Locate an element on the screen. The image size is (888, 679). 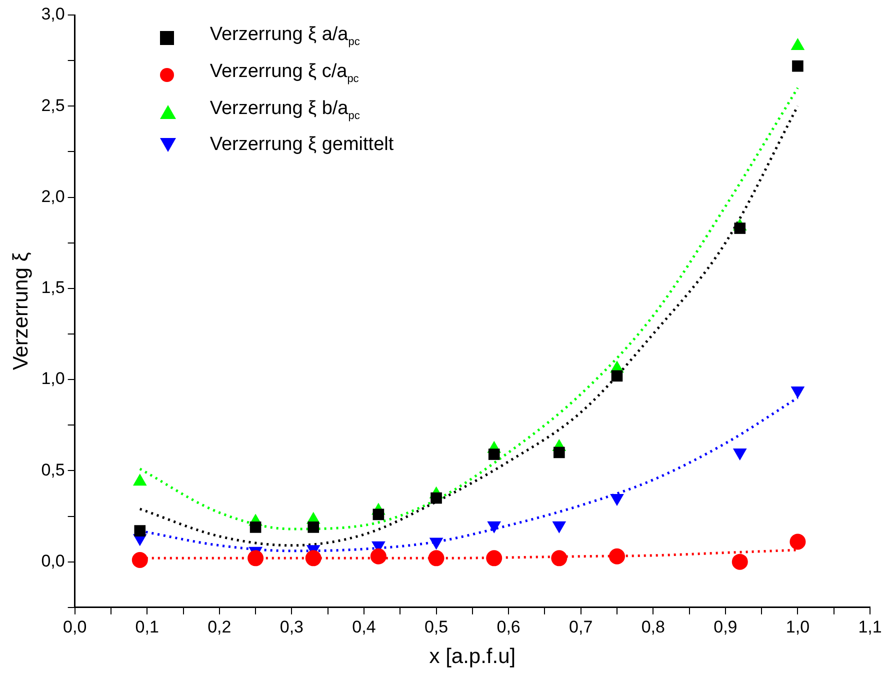
x-tick-label: 1,1 is located at coordinates (870, 626).